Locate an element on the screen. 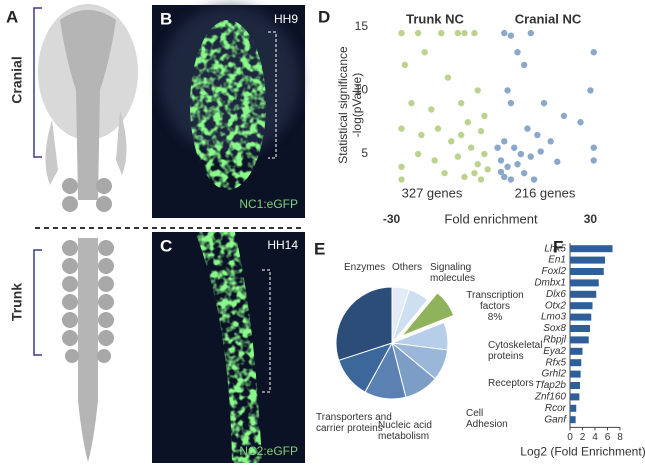 The image size is (645, 470). series-label: Cranial NC is located at coordinates (548, 18).